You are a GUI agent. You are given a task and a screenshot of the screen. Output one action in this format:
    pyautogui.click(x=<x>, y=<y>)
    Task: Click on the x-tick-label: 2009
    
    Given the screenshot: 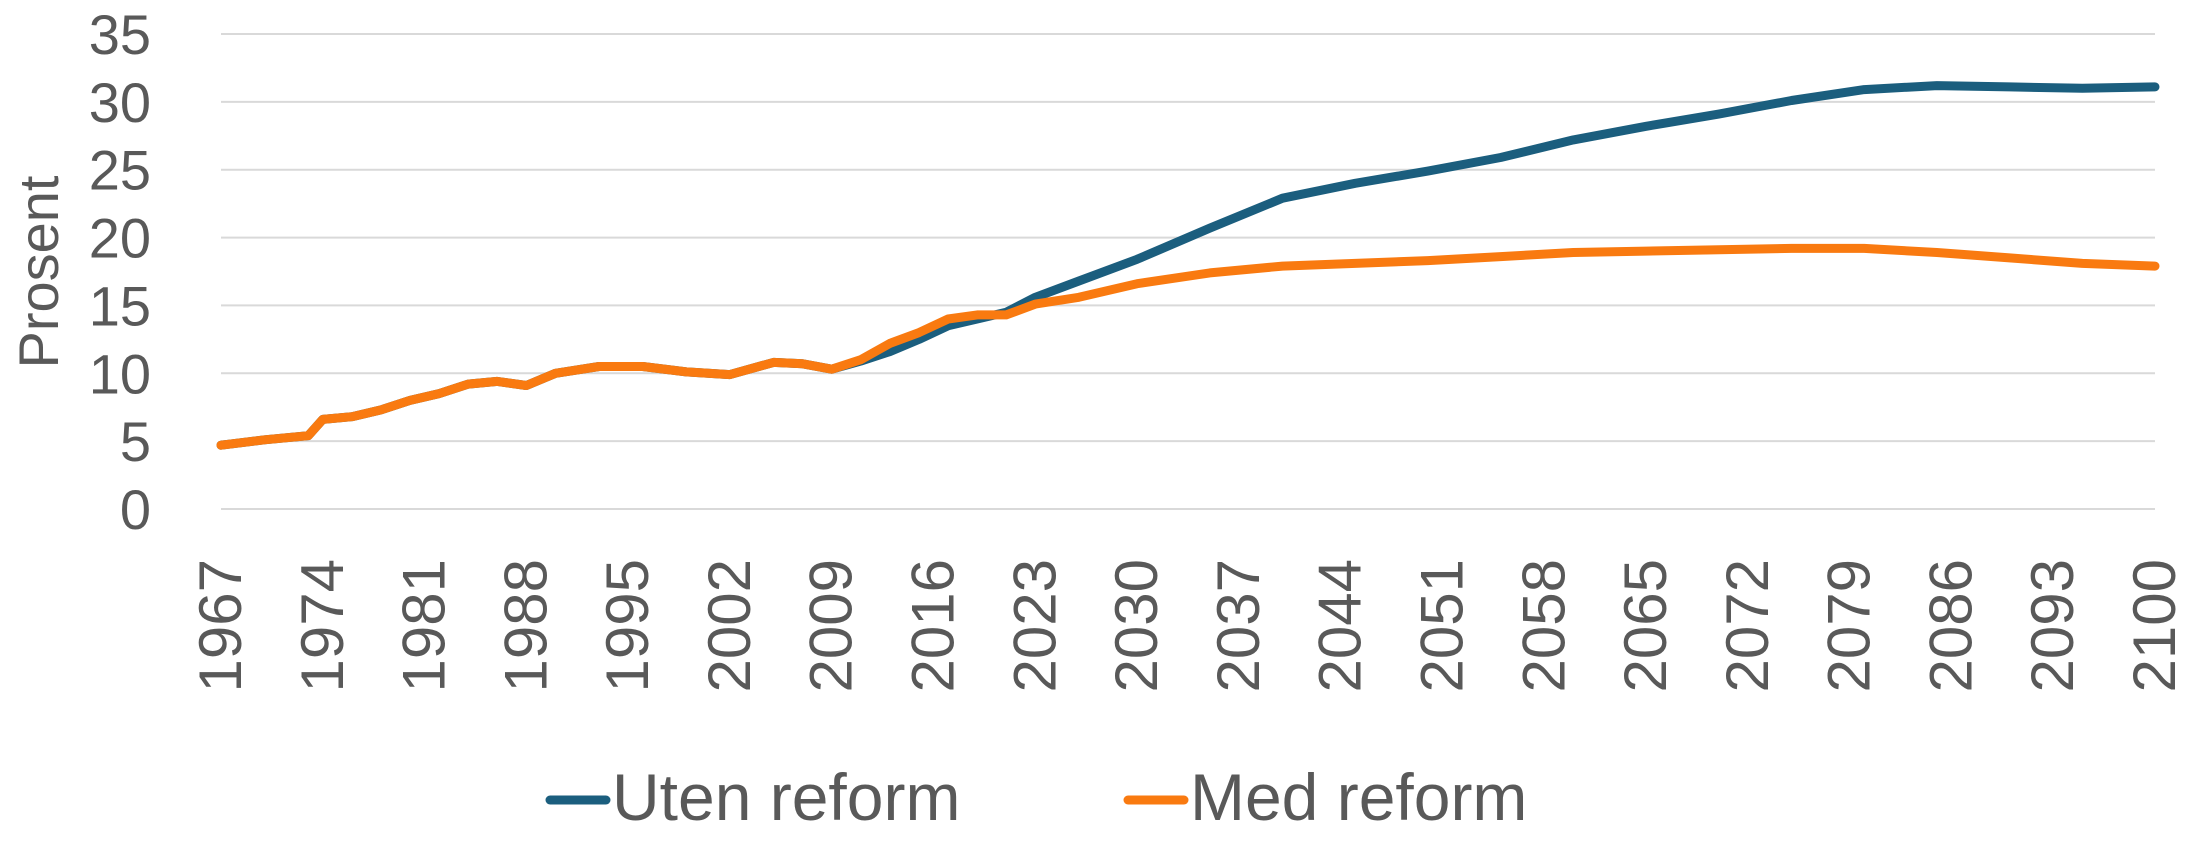 What is the action you would take?
    pyautogui.click(x=831, y=625)
    